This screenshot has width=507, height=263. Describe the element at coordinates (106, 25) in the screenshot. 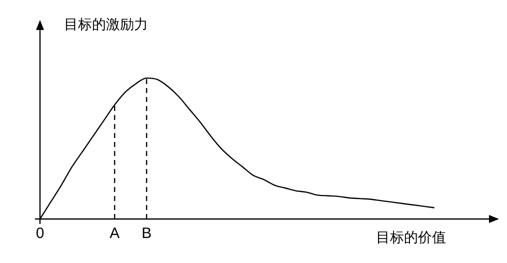

I see `y-axis-title: 目标的激励力` at that location.